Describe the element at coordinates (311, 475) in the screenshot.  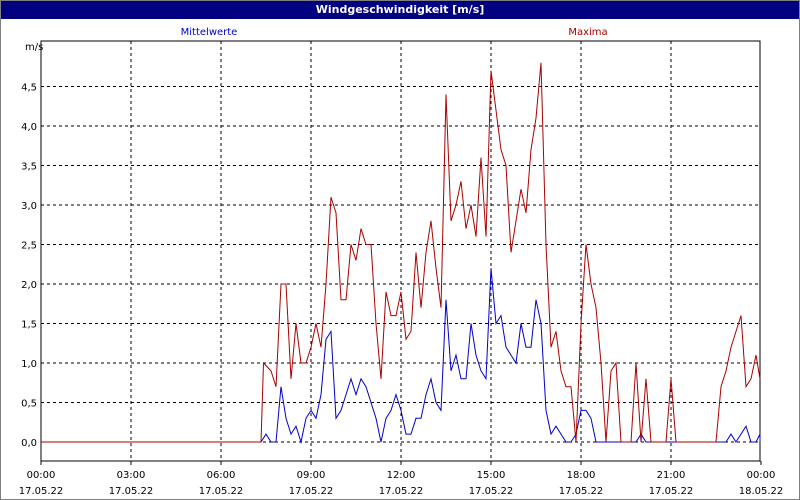
I see `x-tick-time: 09:00` at that location.